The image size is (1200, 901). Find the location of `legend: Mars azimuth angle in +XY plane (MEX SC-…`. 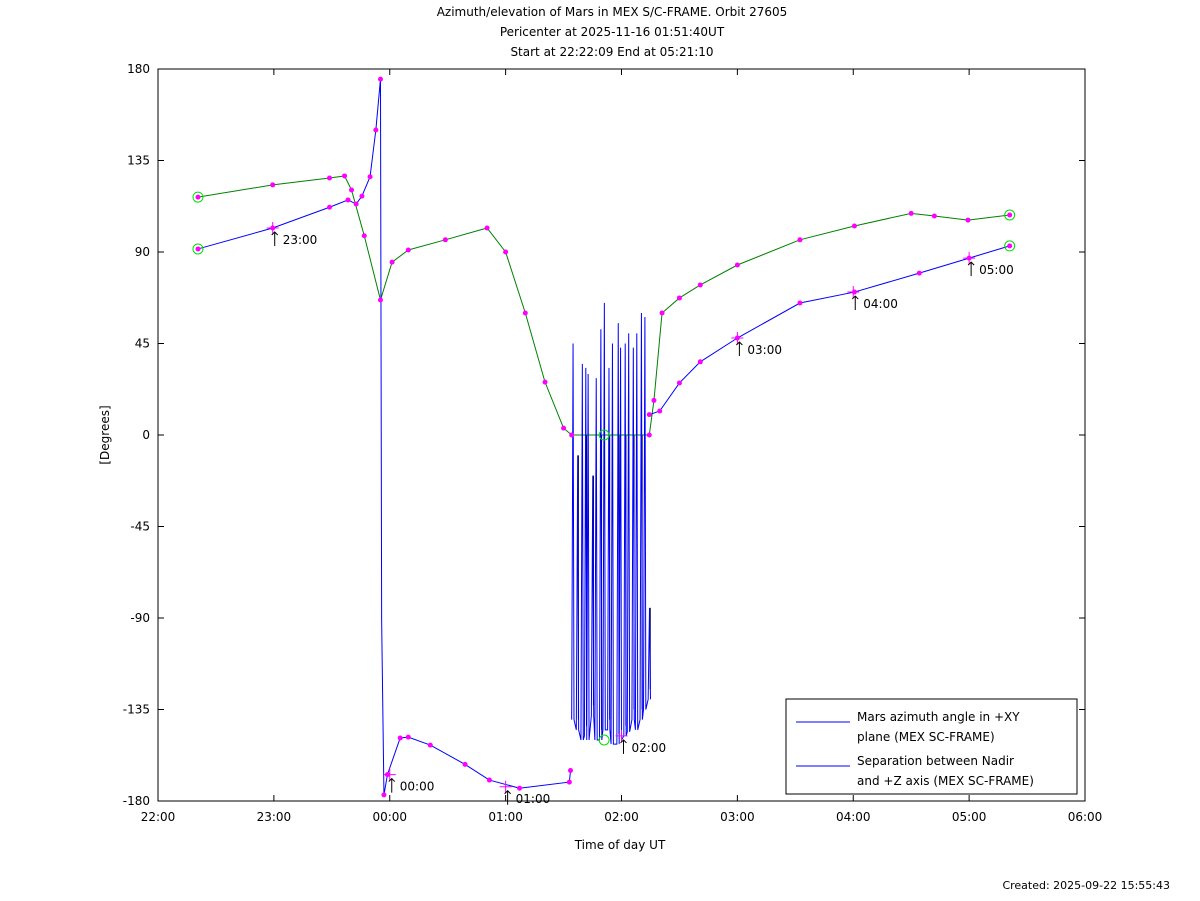

legend: Mars azimuth angle in +XY plane (MEX SC-… is located at coordinates (931, 746).